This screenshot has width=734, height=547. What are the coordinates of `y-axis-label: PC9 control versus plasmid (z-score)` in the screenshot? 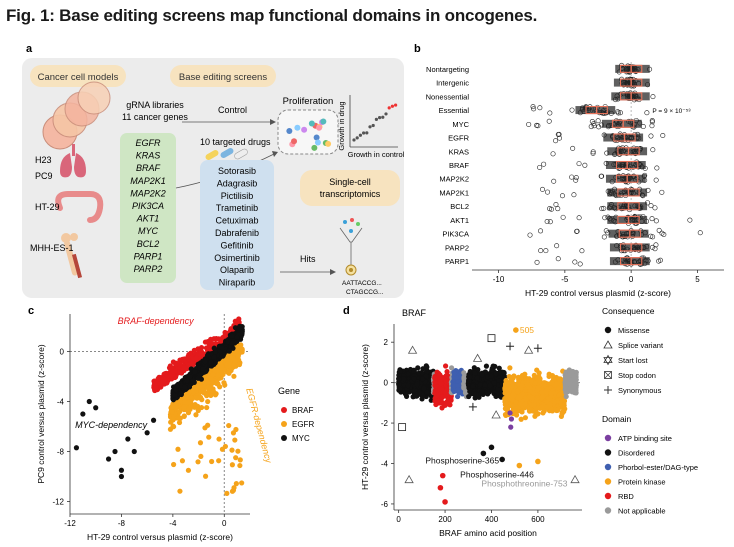 It's located at (41, 414).